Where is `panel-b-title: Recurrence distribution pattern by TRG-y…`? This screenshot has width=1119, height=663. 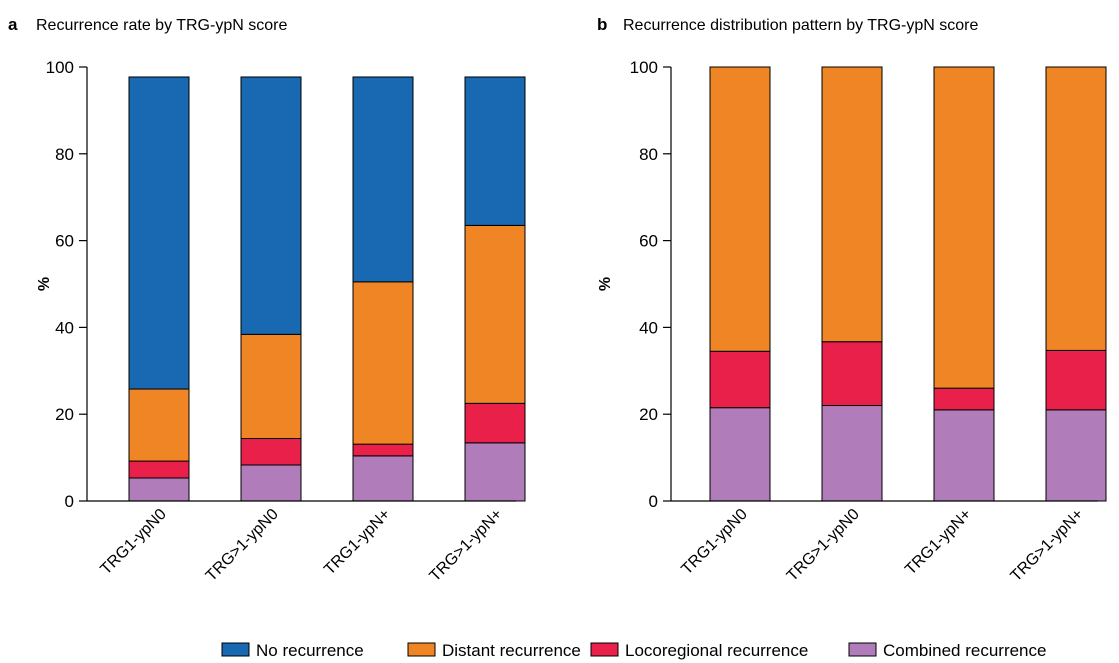
panel-b-title: Recurrence distribution pattern by TRG-y… is located at coordinates (801, 25).